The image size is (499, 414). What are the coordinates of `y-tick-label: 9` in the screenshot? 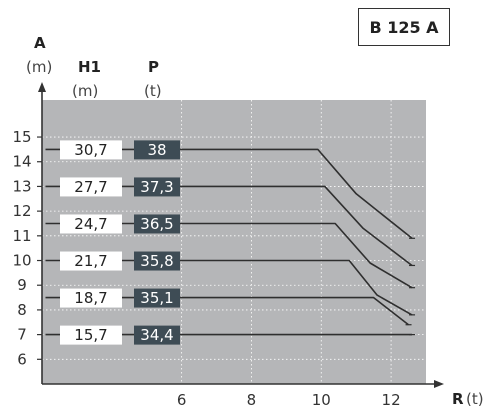 It's located at (22, 285).